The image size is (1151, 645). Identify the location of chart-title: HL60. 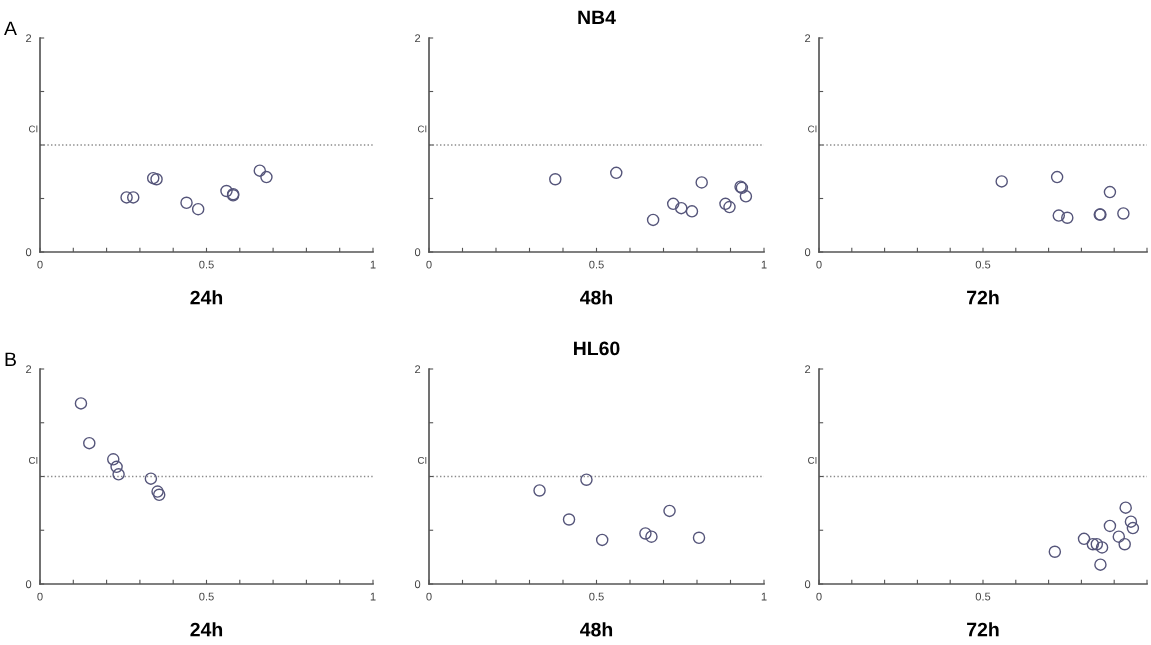
(597, 348).